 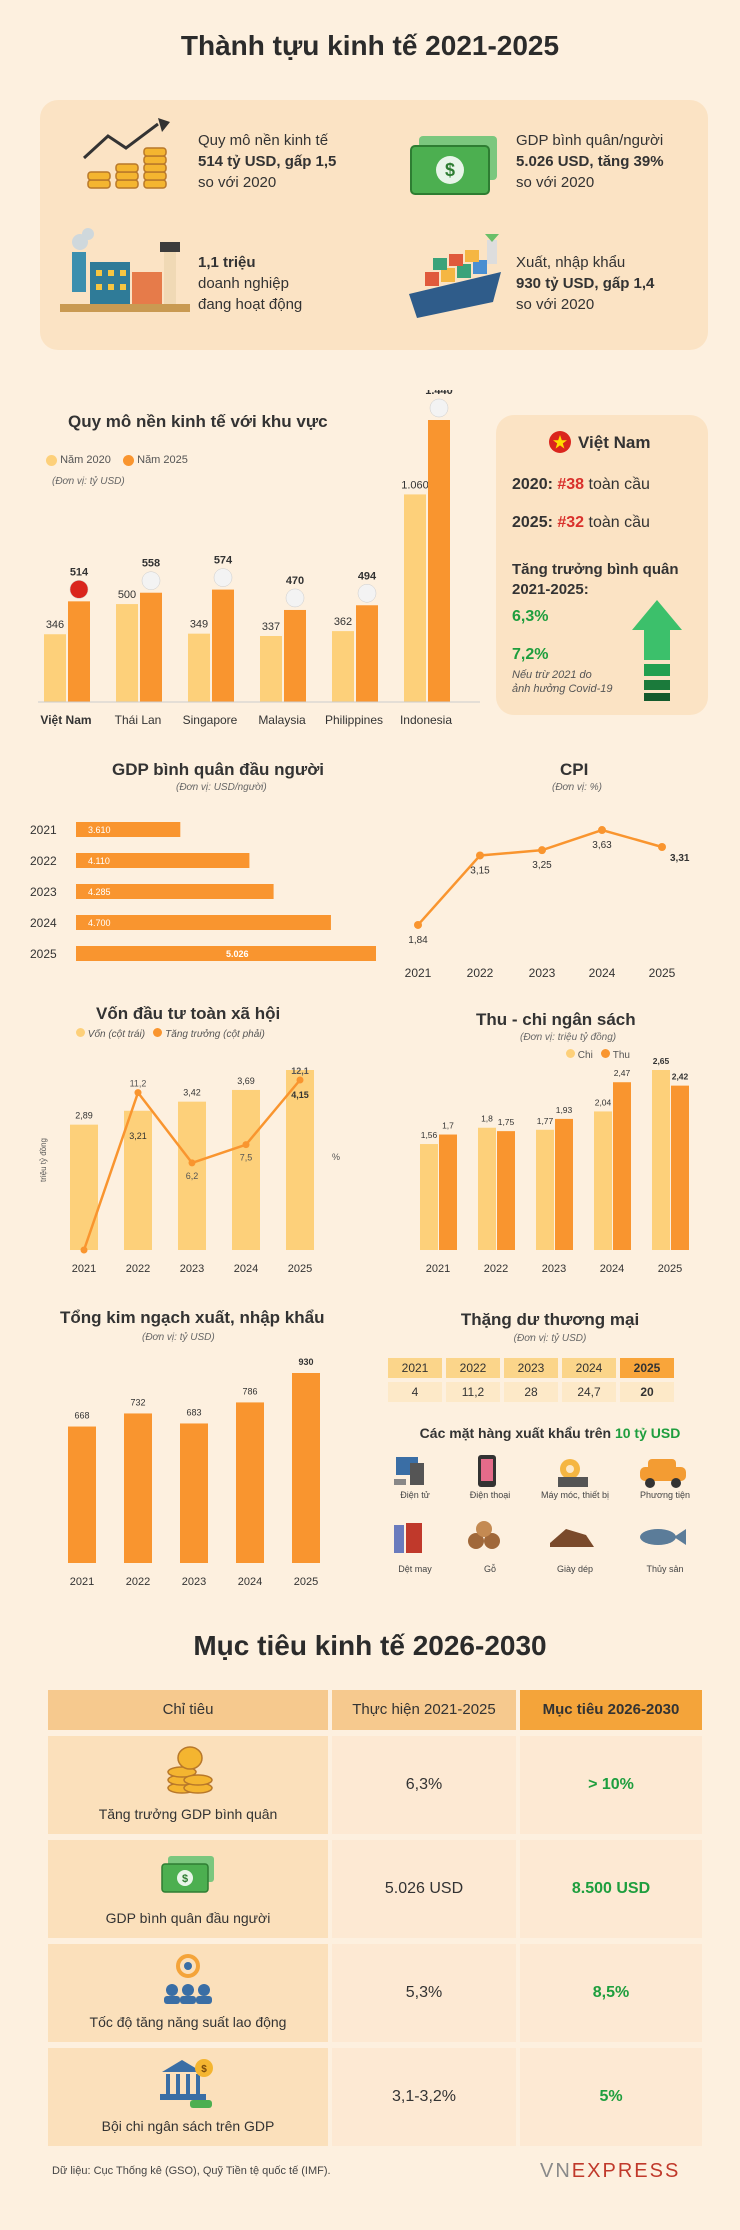 What do you see at coordinates (188, 1709) in the screenshot?
I see `targets-header-indicator: Chỉ tiêu` at bounding box center [188, 1709].